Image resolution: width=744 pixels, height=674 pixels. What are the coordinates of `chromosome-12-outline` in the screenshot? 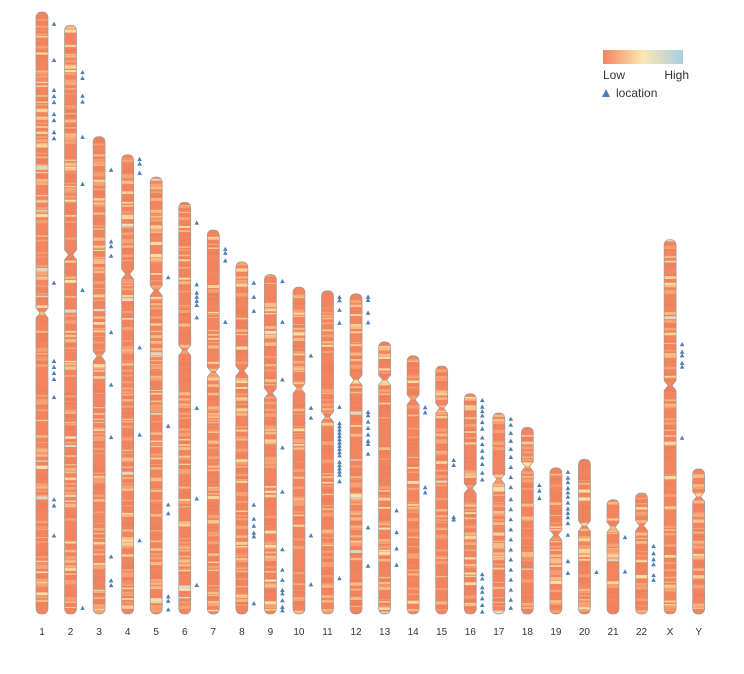 It's located at (356, 454).